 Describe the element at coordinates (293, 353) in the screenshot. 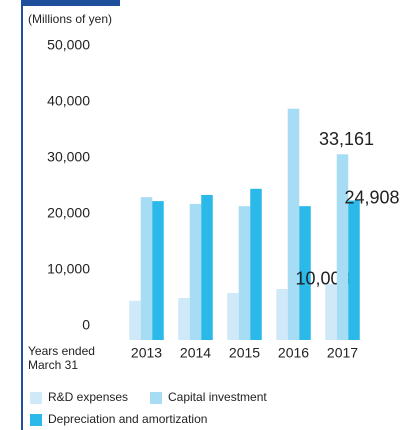

I see `x-tick-label: 2016` at that location.